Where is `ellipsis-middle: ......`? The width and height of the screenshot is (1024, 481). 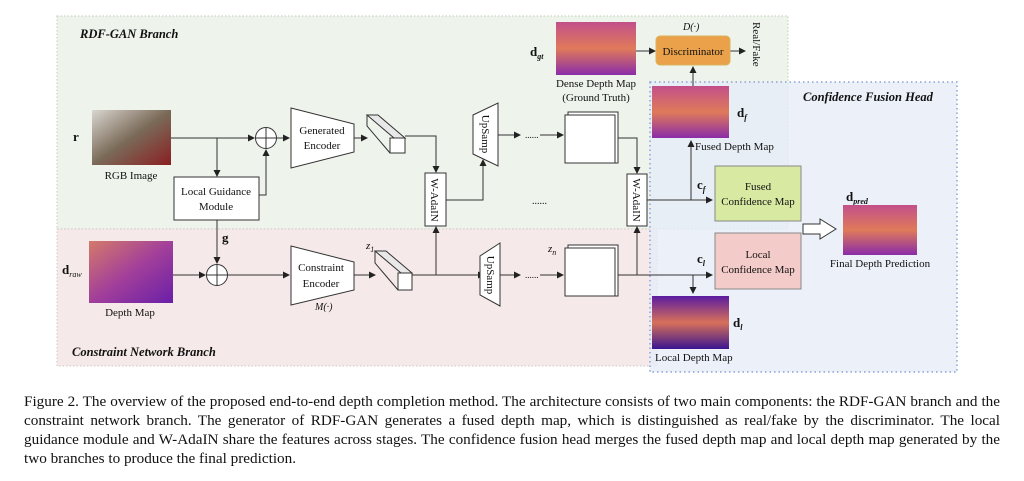
ellipsis-middle: ...... is located at coordinates (539, 201).